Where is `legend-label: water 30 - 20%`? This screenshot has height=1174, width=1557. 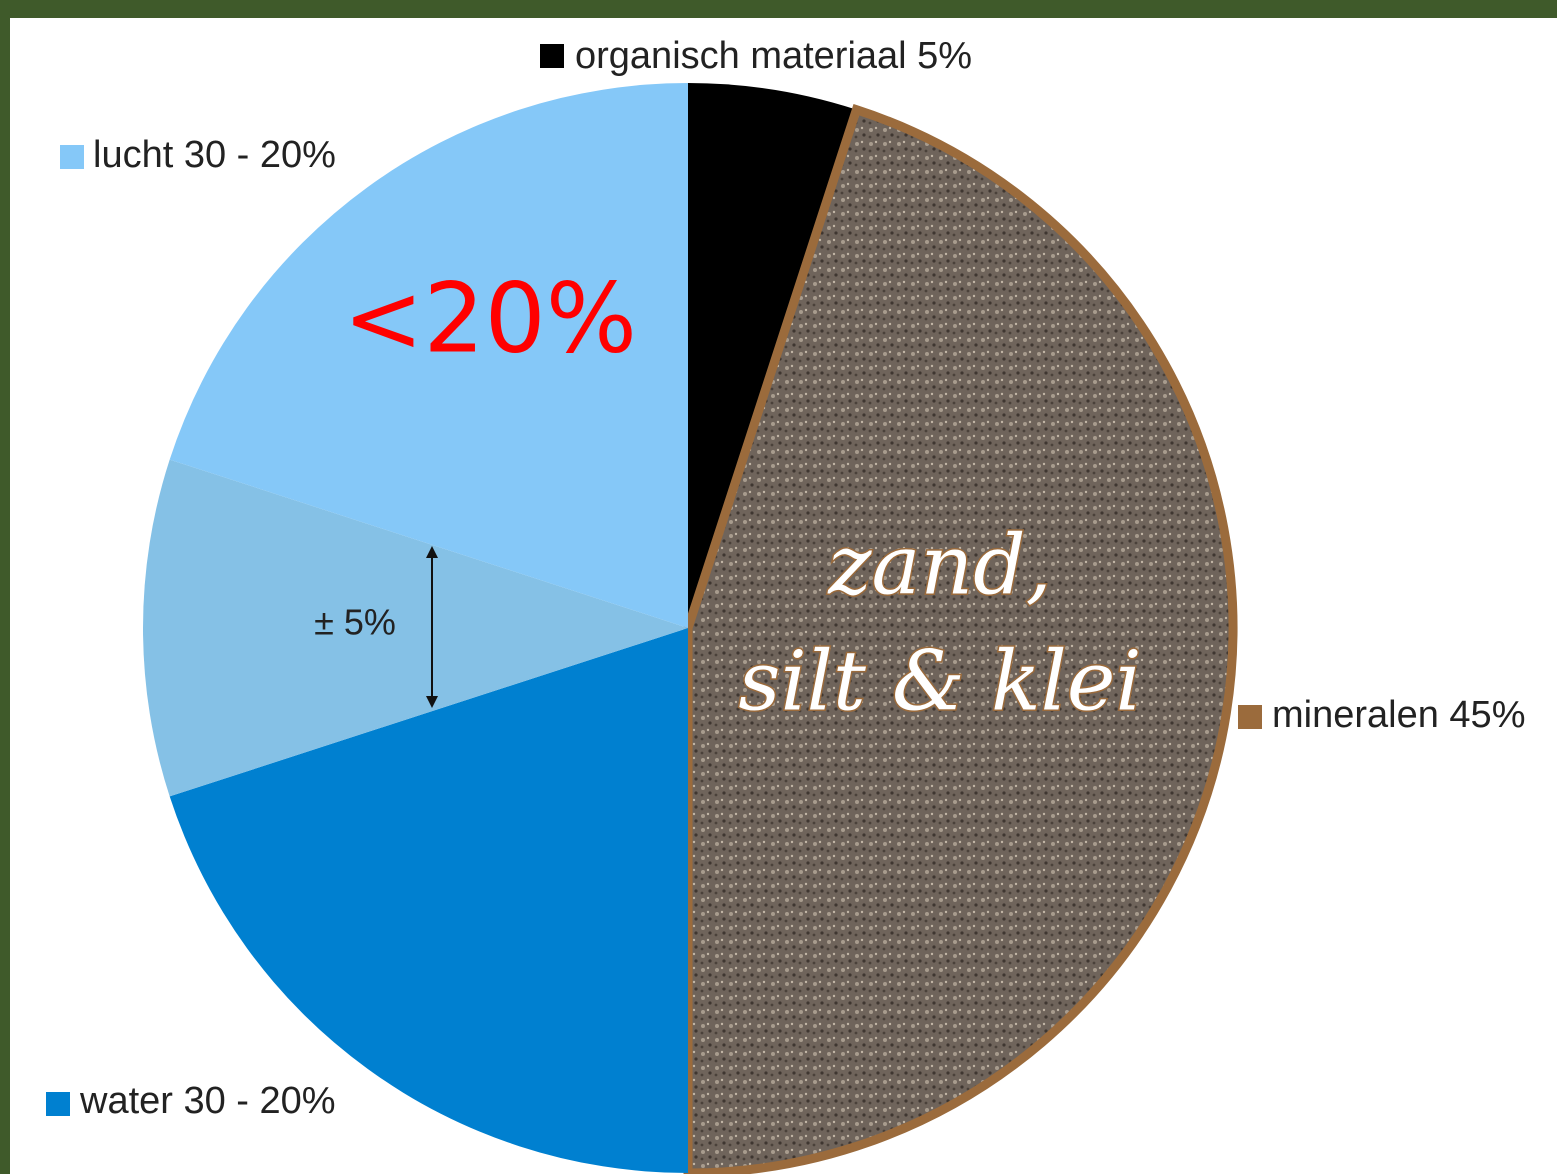 legend-label: water 30 - 20% is located at coordinates (207, 1101).